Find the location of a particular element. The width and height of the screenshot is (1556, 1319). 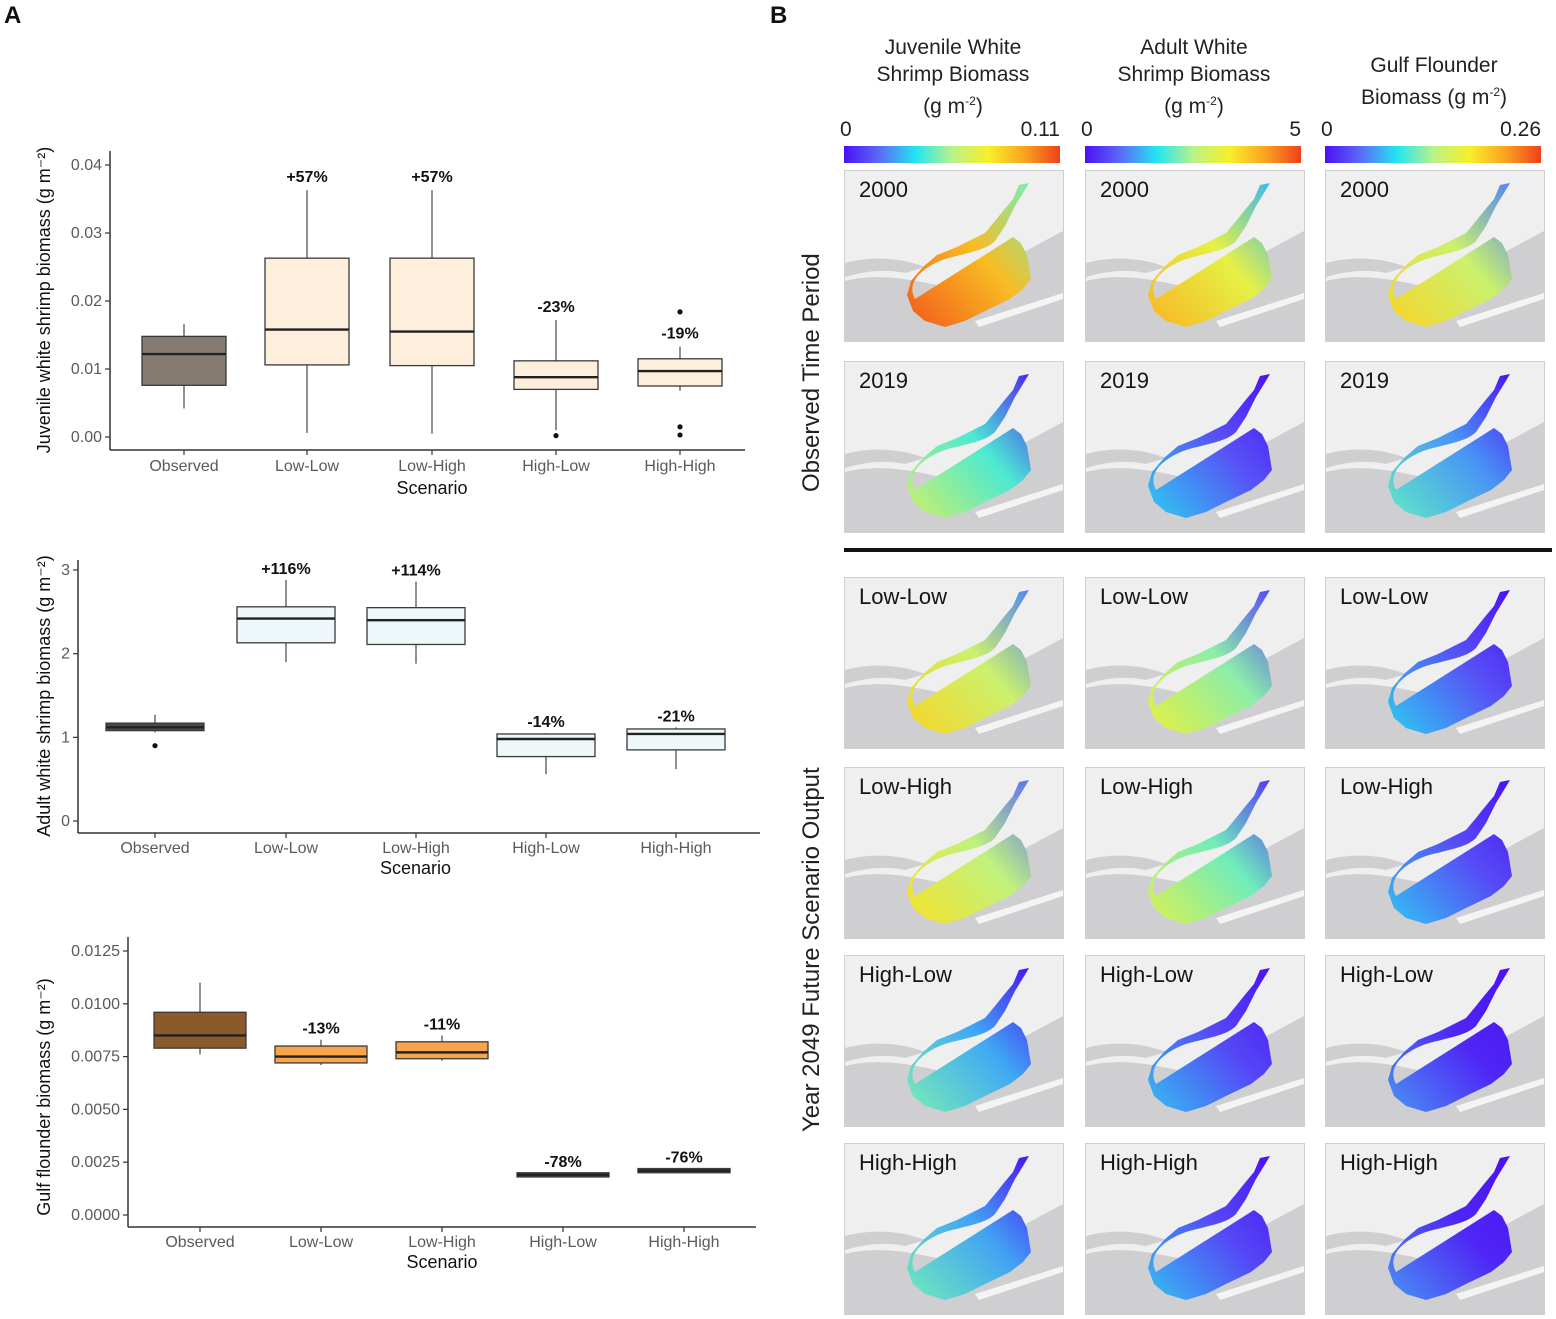

box-low-low: Low-Low +116% is located at coordinates (286, 709).